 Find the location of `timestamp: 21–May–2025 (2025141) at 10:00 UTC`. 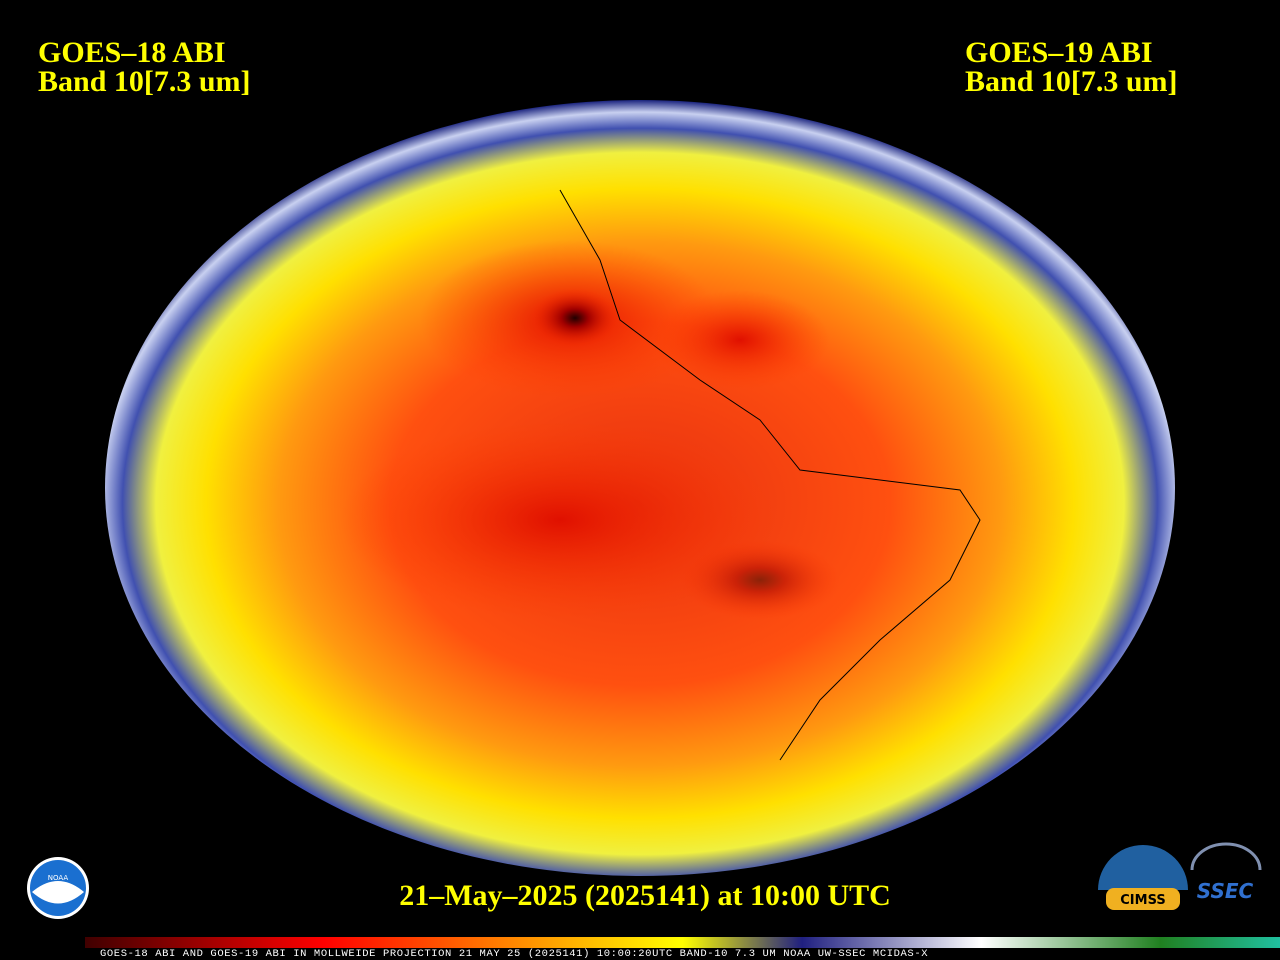

timestamp: 21–May–2025 (2025141) at 10:00 UTC is located at coordinates (645, 895).